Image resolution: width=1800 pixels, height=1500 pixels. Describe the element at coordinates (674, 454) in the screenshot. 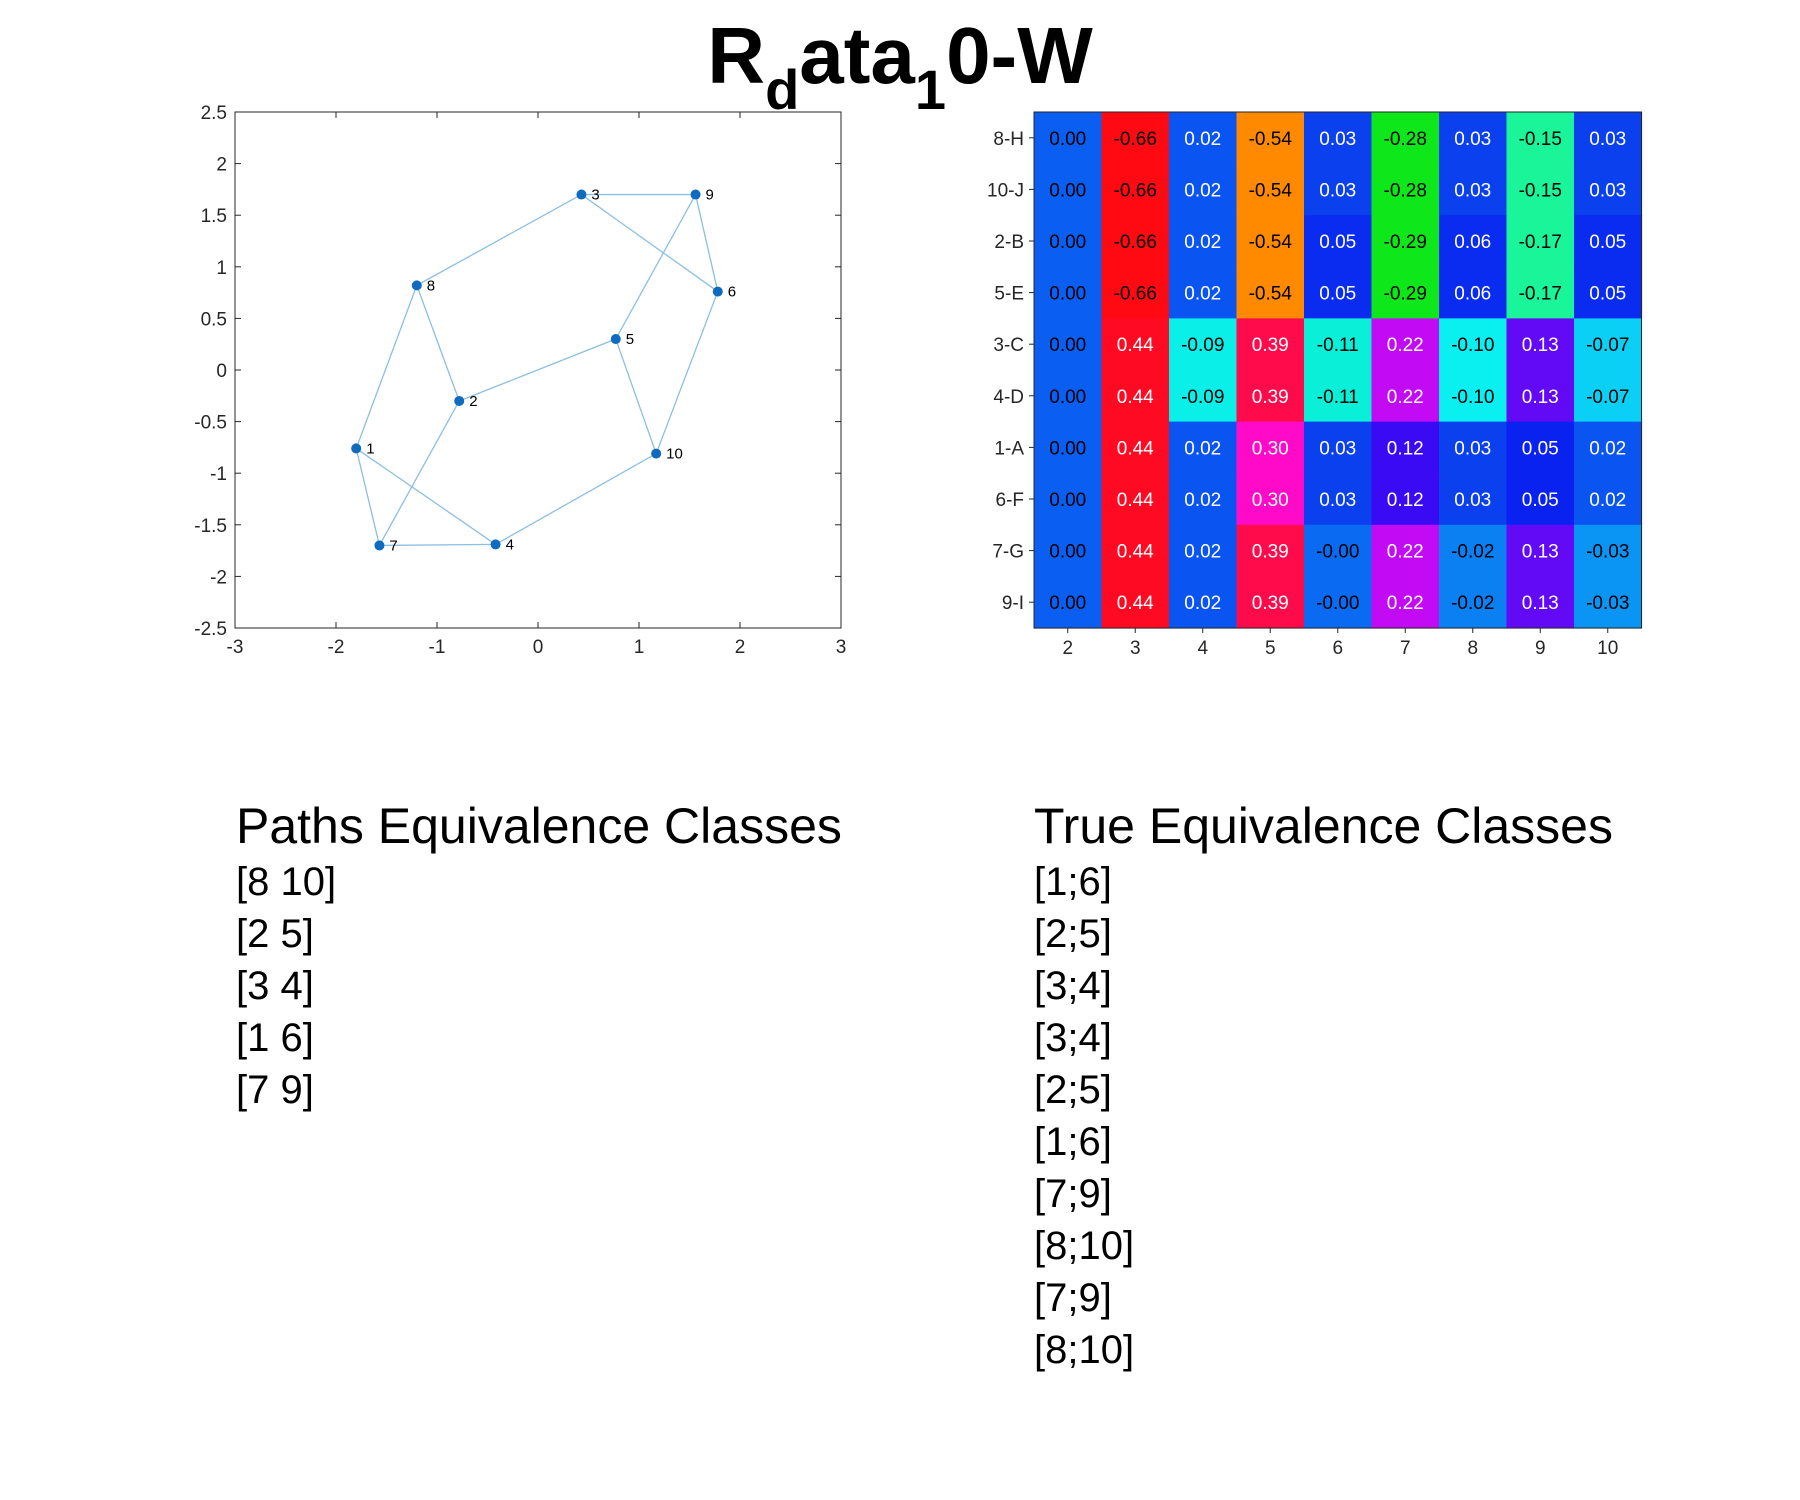

I see `graph-node-label: 10` at that location.